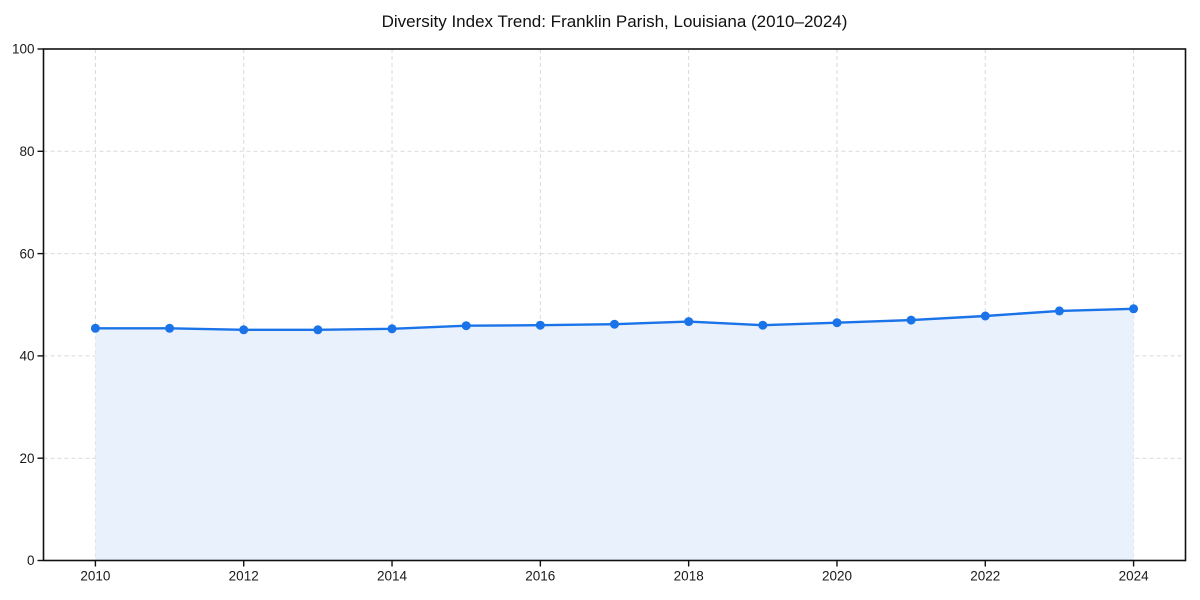  I want to click on y-tick-label-20: 20, so click(26, 458).